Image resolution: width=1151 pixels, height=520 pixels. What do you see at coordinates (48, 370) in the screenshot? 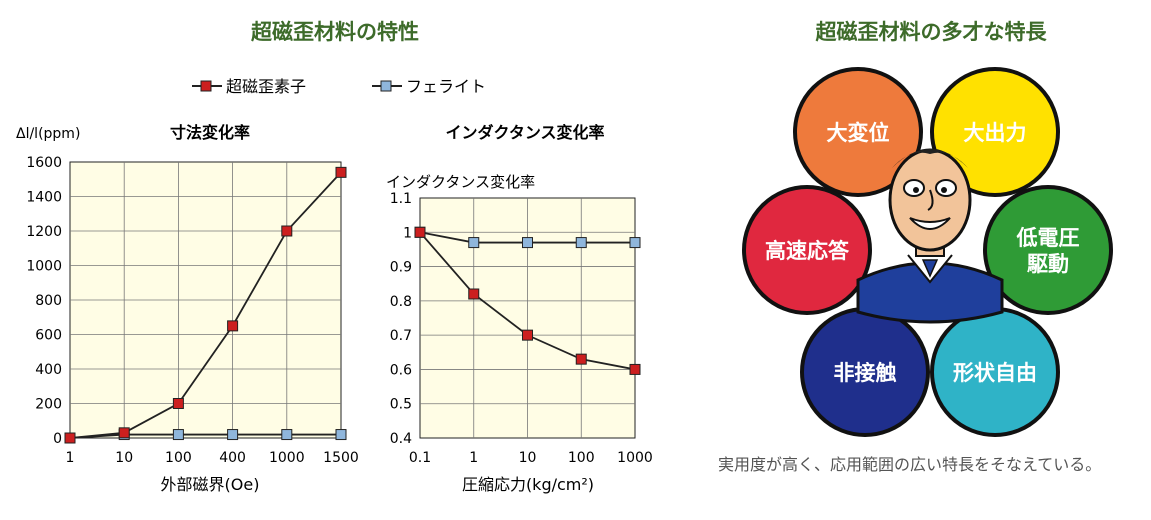
I see `y-tick-label: 400` at bounding box center [48, 370].